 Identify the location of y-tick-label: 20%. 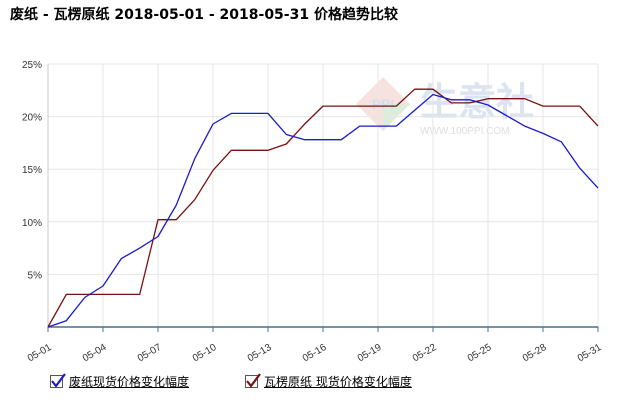
(32, 118).